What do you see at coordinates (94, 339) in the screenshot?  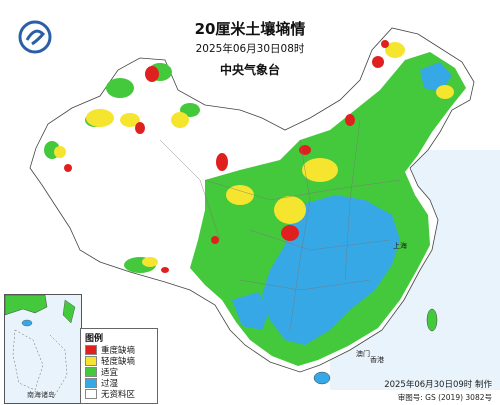 I see `legend-title: 图例` at bounding box center [94, 339].